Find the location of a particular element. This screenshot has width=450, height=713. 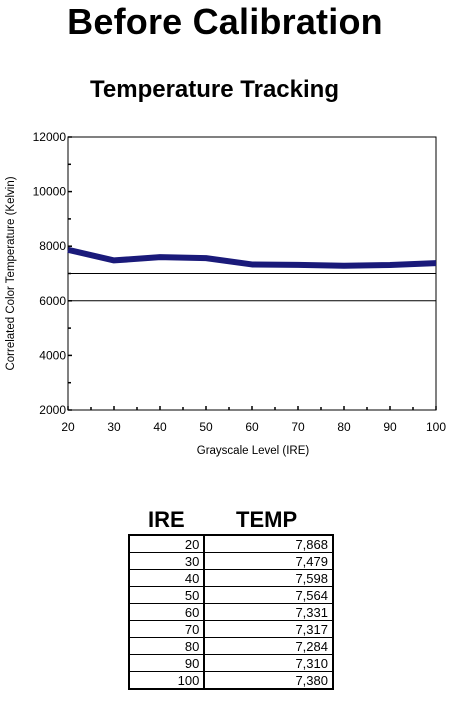

temp-cell: 7,331 is located at coordinates (268, 612).